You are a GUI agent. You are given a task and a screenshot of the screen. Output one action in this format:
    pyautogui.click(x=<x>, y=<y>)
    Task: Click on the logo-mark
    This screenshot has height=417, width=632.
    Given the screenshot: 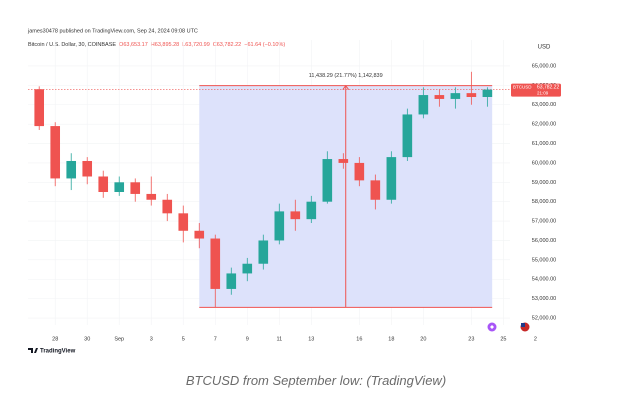 What is the action you would take?
    pyautogui.click(x=33, y=350)
    